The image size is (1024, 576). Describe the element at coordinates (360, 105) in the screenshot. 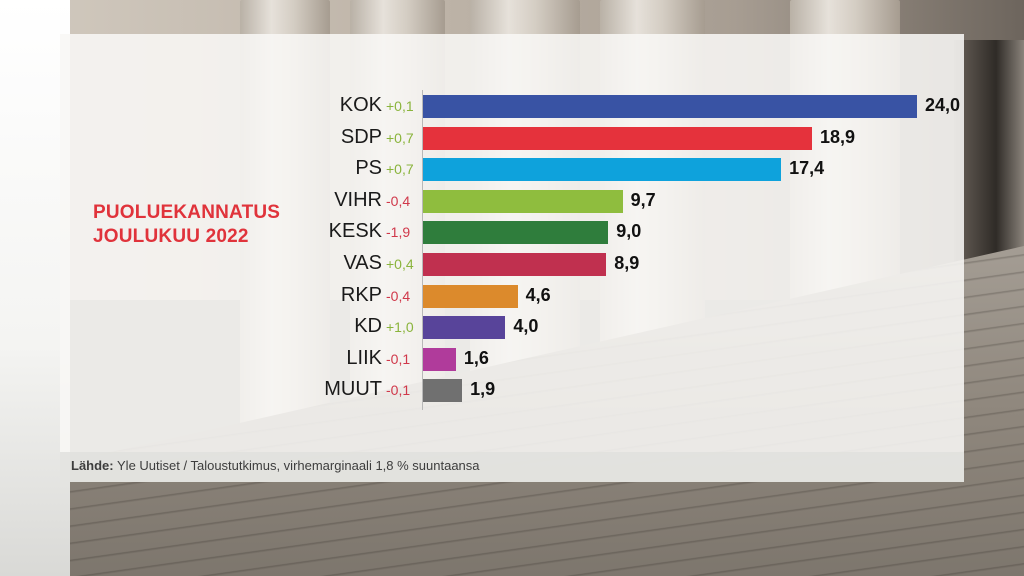

I see `party-label: KOK` at that location.